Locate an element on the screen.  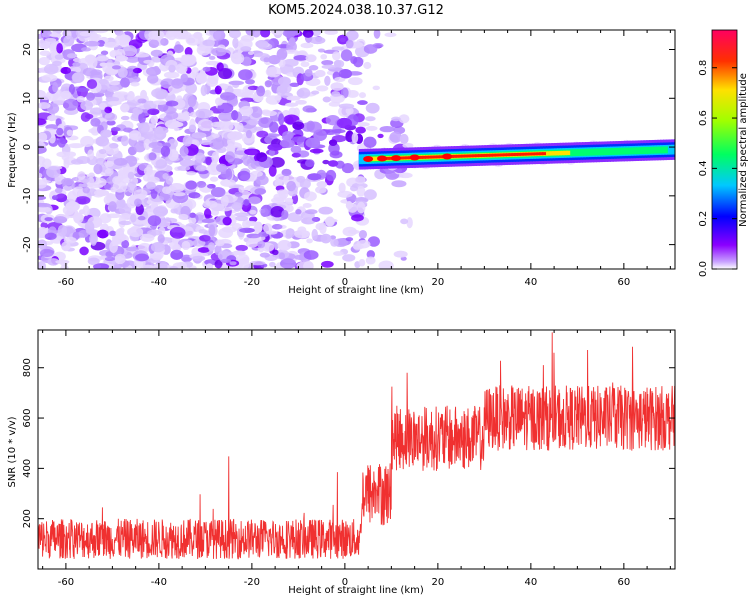
x-tick-label: 40 is located at coordinates (530, 582).